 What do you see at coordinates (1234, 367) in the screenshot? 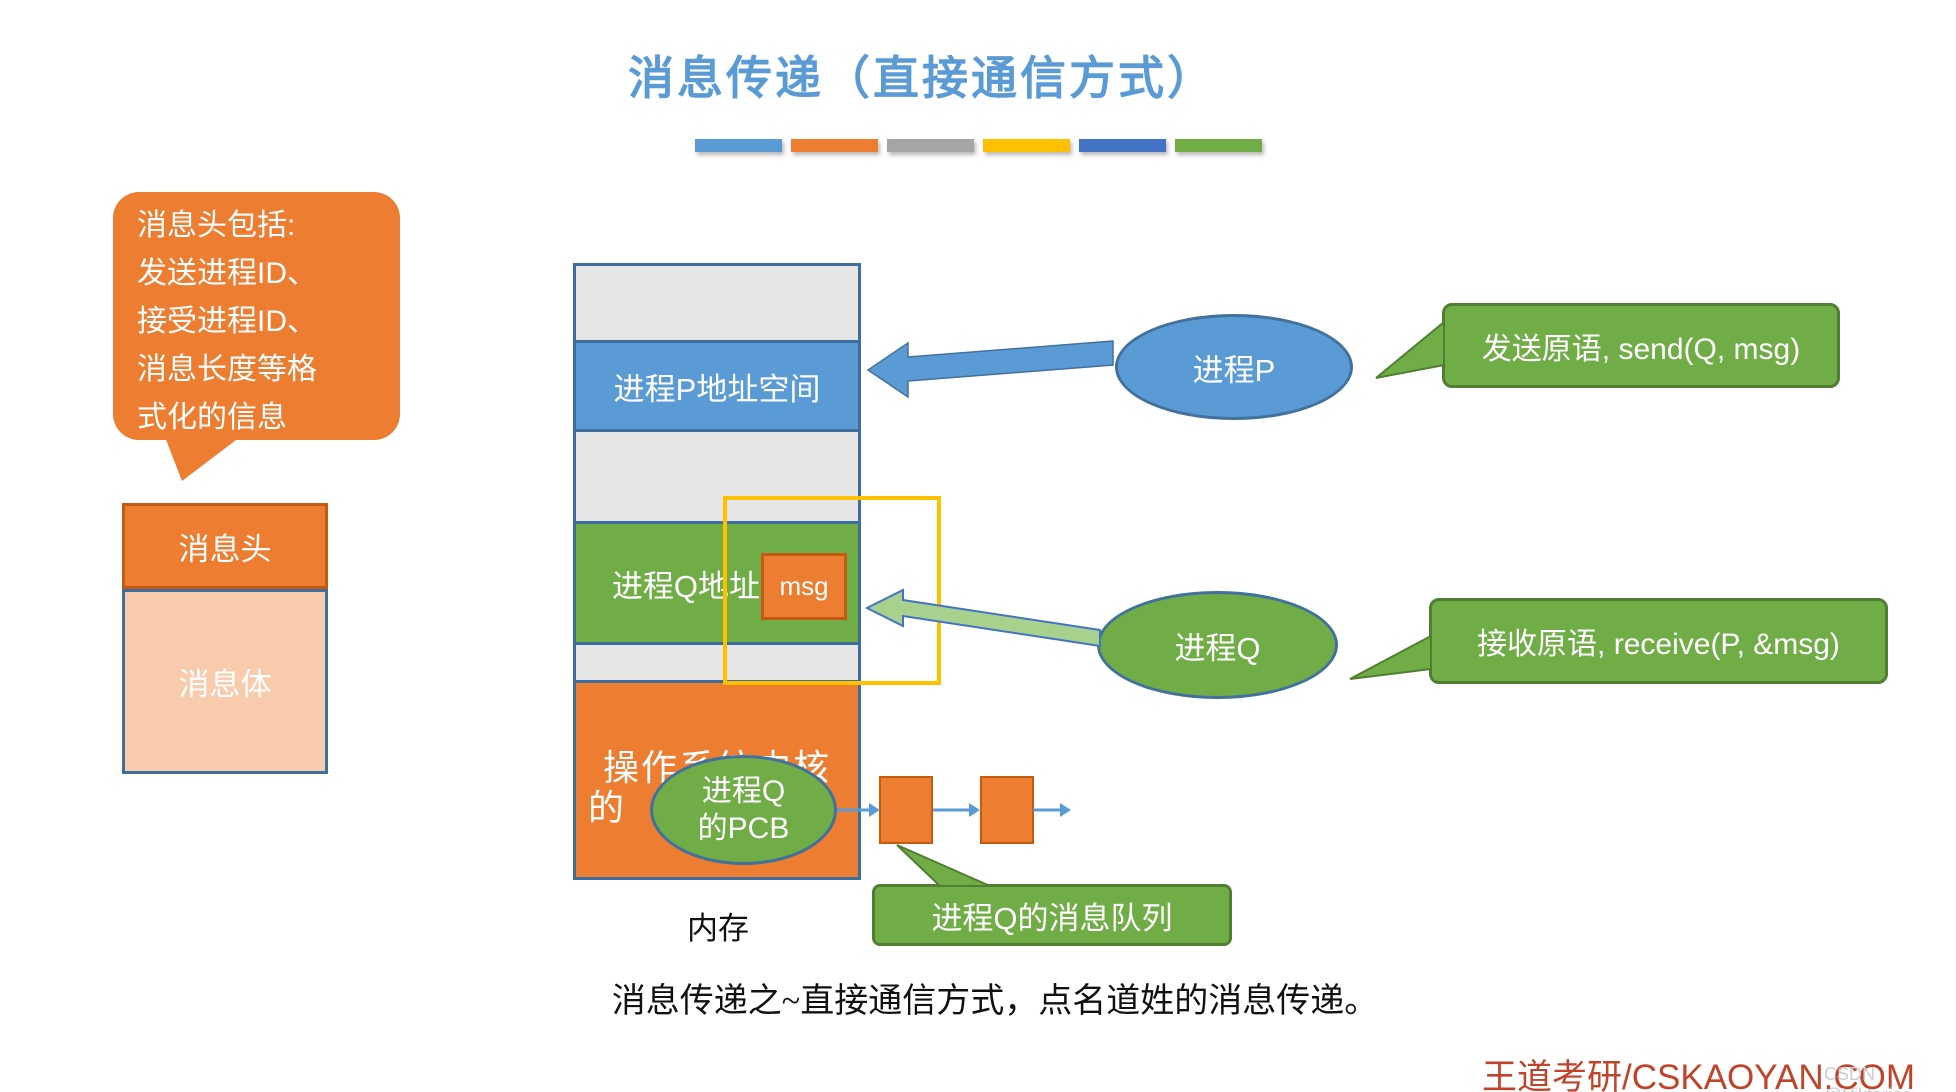
I see `process-p-ellipse: 进程P` at bounding box center [1234, 367].